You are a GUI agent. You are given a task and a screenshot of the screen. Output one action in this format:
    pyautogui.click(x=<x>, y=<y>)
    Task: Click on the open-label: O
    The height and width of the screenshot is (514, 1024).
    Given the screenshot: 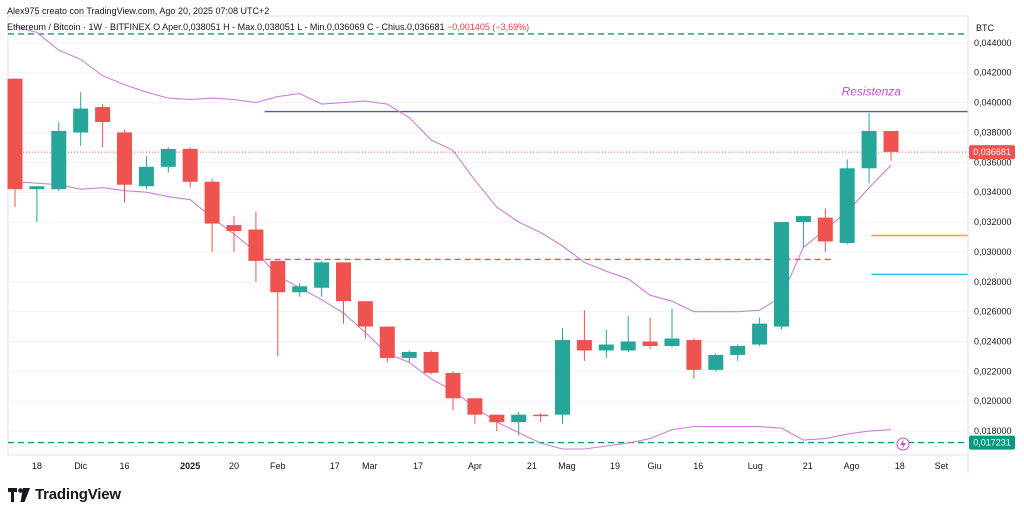 What is the action you would take?
    pyautogui.click(x=157, y=27)
    